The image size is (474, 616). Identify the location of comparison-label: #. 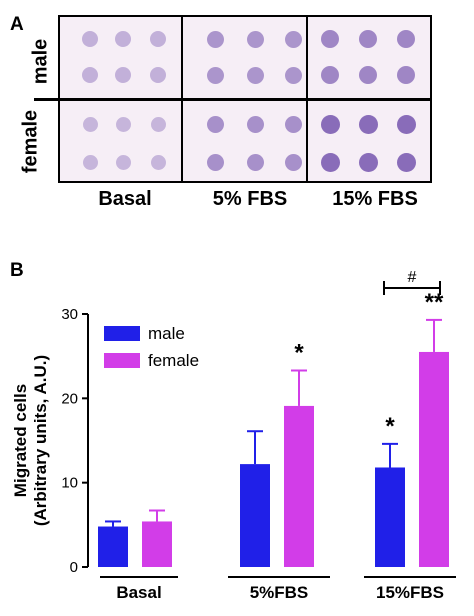
(412, 277).